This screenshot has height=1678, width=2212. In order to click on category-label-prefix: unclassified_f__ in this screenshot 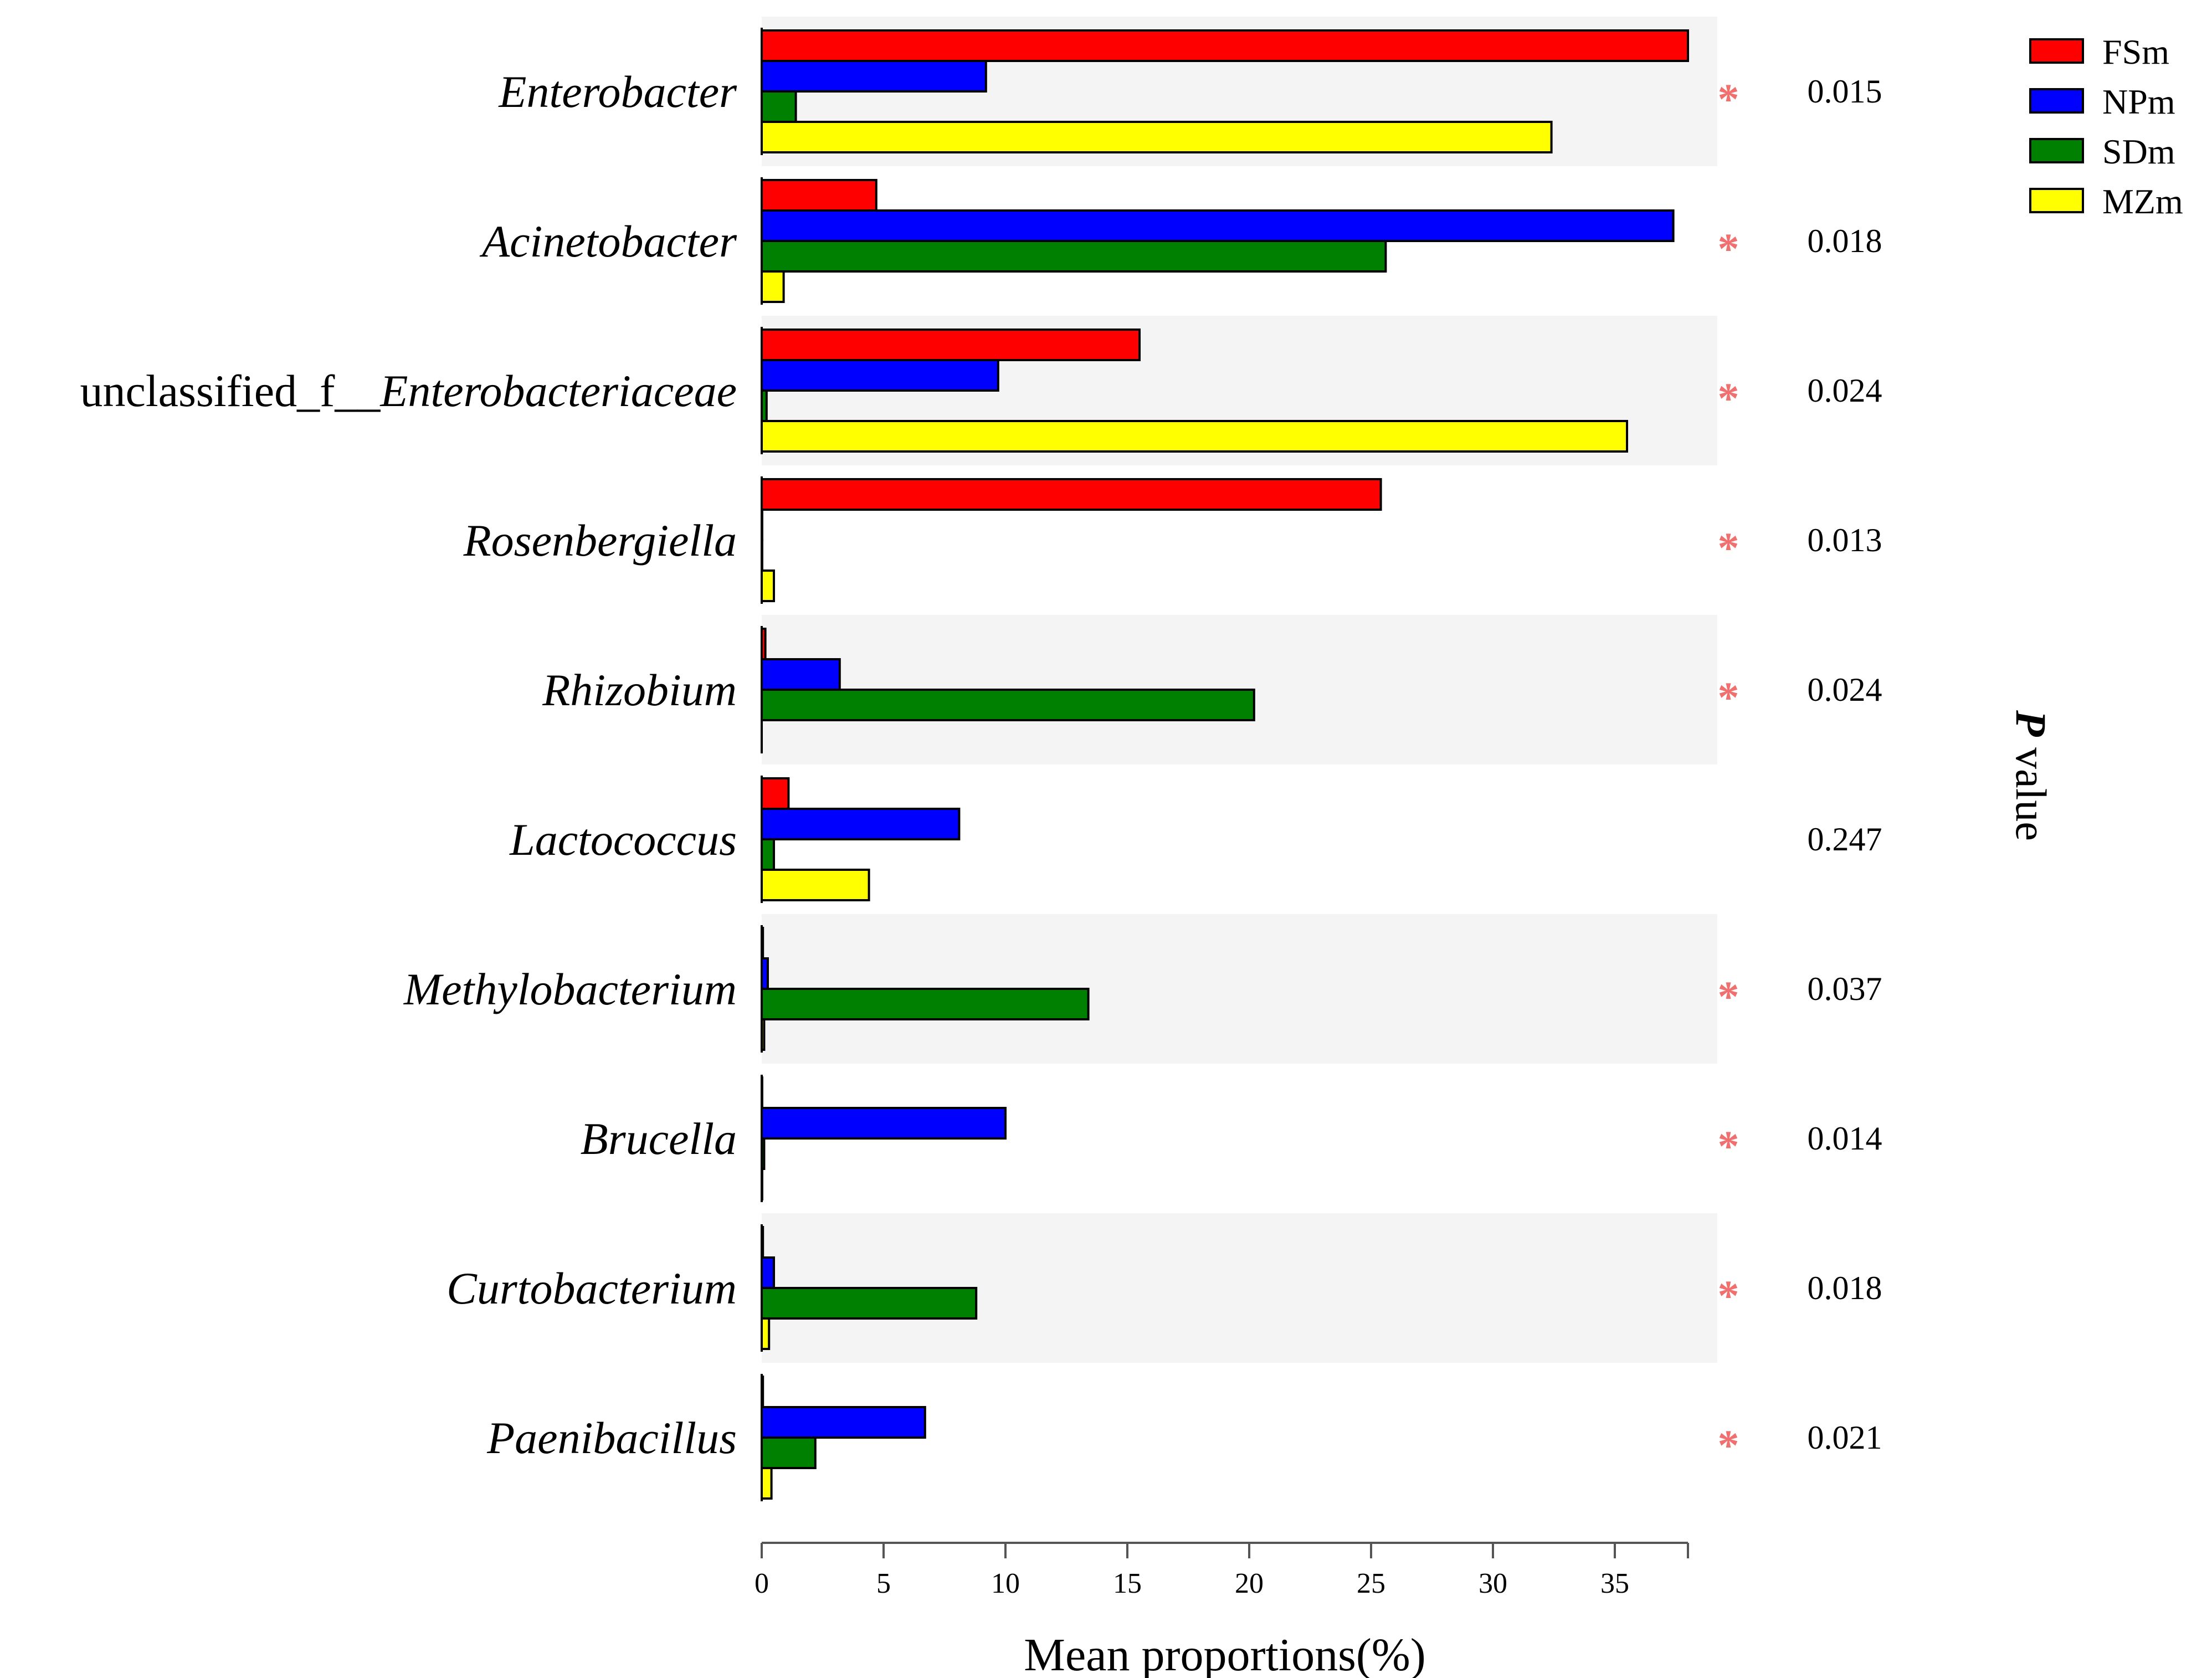, I will do `click(230, 391)`.